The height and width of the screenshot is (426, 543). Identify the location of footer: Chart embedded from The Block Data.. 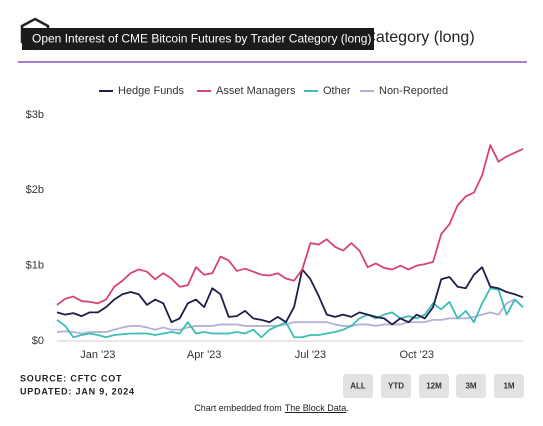
(271, 408).